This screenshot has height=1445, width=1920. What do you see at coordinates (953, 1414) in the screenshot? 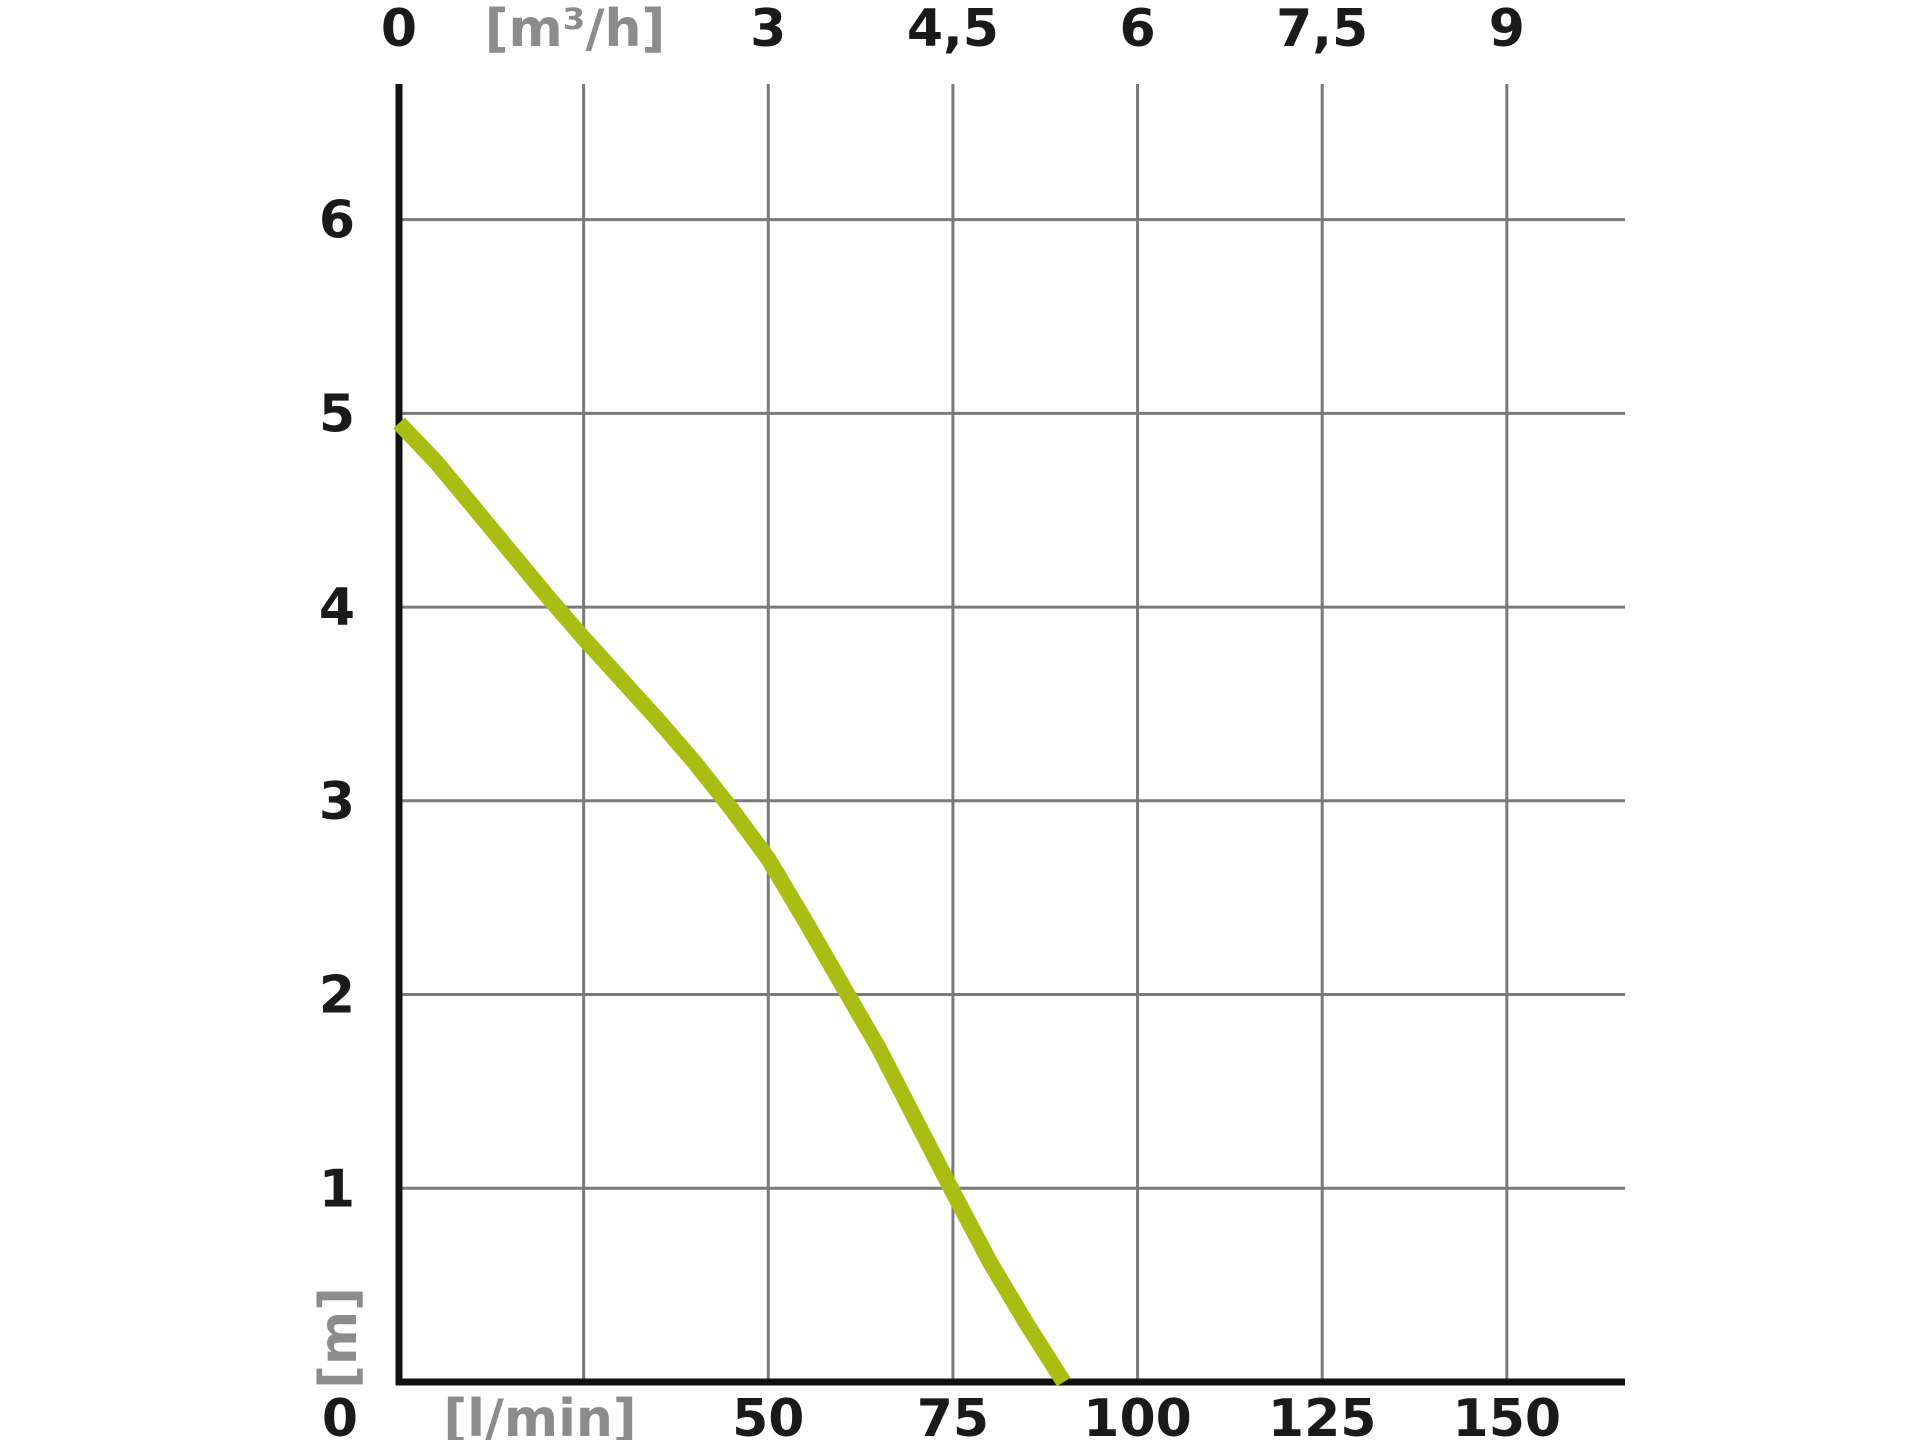
I see `x-bottom-tick-label: 75` at bounding box center [953, 1414].